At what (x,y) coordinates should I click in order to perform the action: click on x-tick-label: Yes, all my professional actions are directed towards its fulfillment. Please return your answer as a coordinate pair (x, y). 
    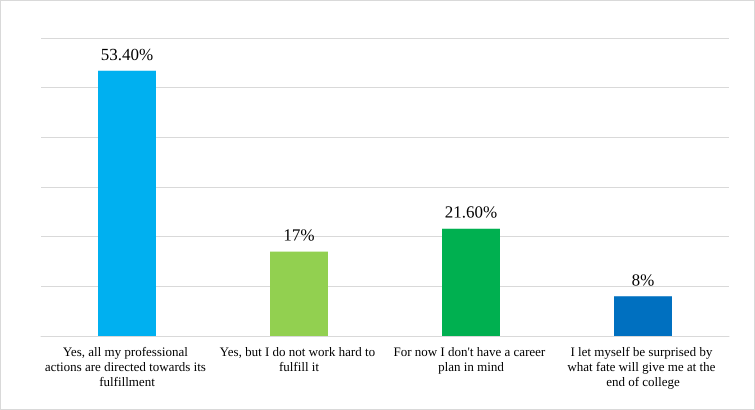
    Looking at the image, I should click on (127, 366).